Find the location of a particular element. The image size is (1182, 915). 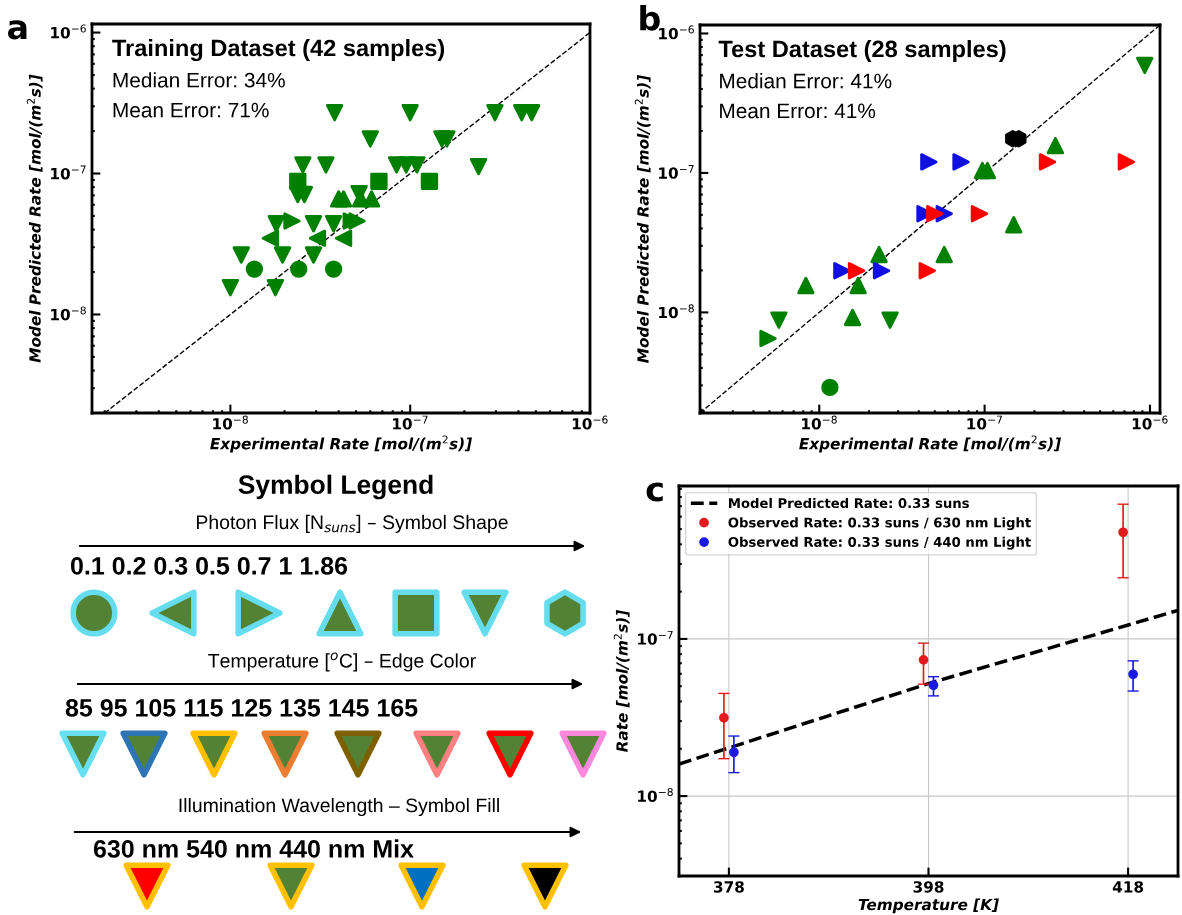

annotation: Test Dataset (28 samples) is located at coordinates (862, 50).